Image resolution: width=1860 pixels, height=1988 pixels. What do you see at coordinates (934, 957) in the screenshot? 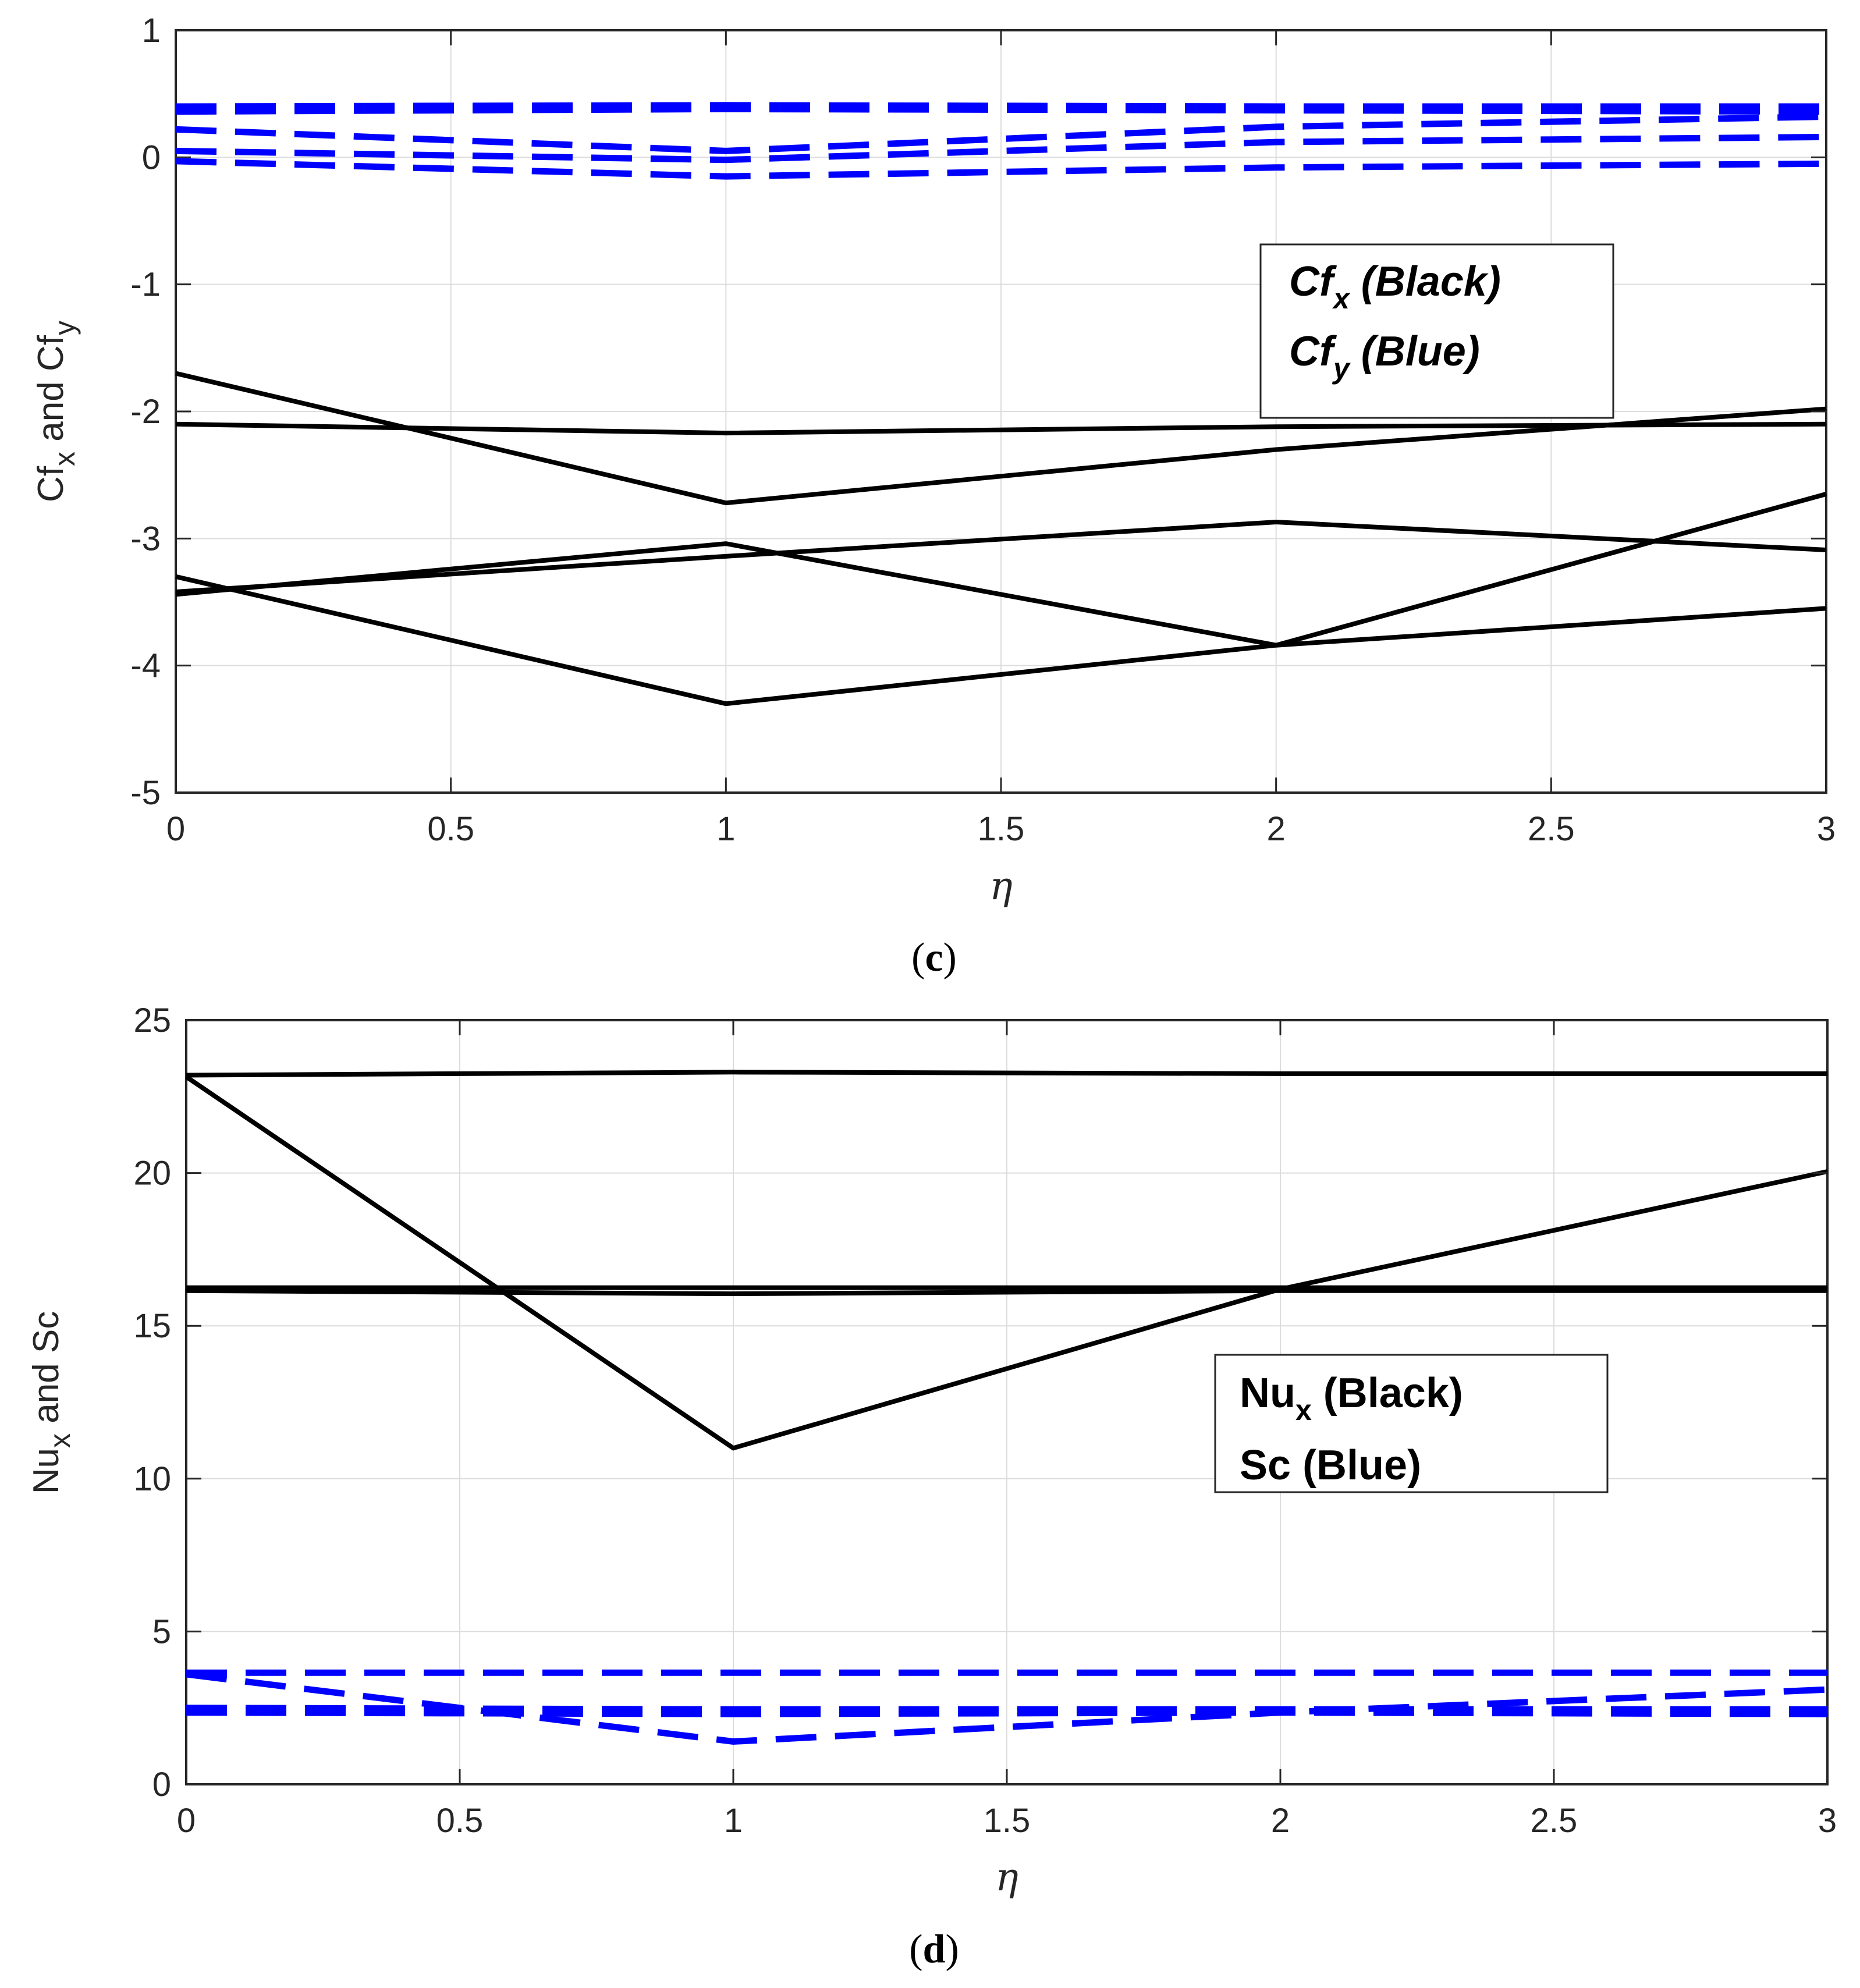
I see `panel-c-caption: (c)` at bounding box center [934, 957].